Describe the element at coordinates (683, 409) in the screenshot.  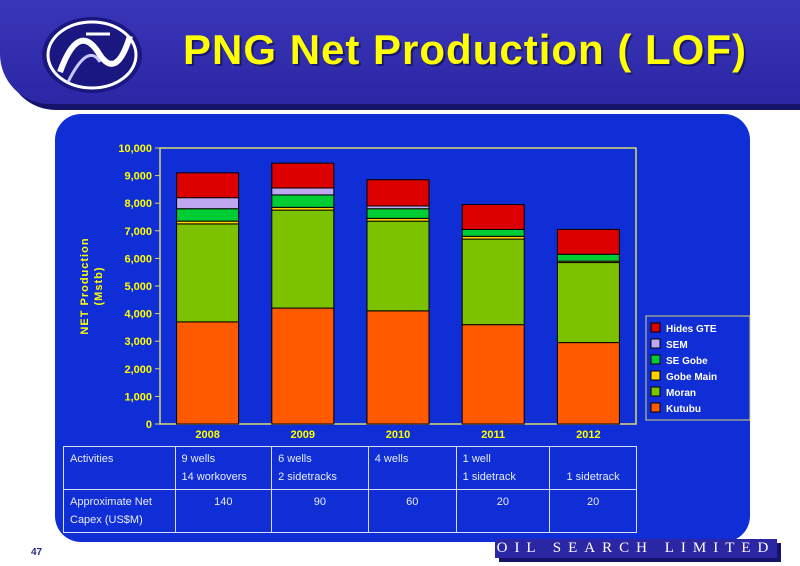
I see `legend-label: Kutubu` at that location.